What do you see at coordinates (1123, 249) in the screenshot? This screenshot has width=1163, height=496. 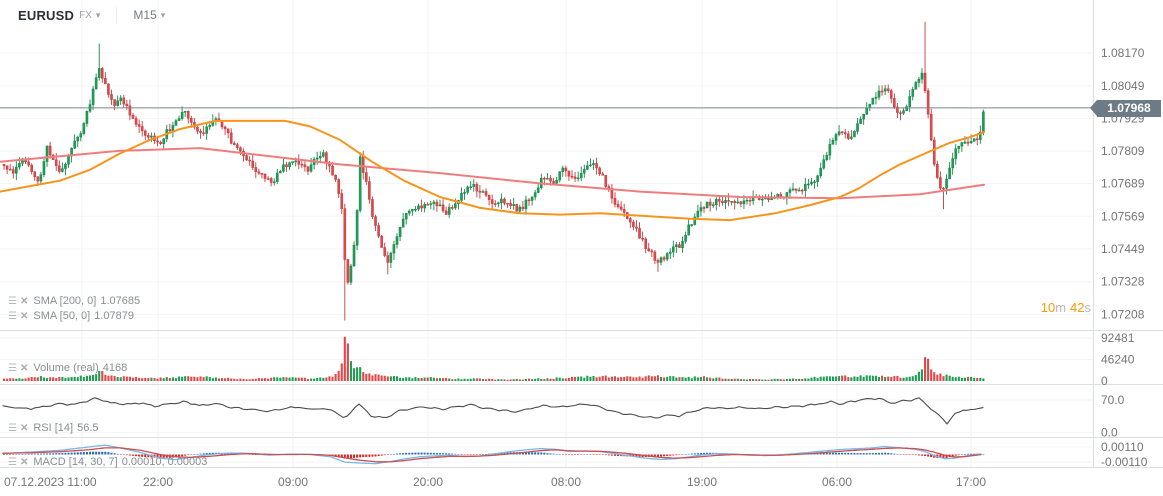 I see `price-axis-label: 1.07449` at bounding box center [1123, 249].